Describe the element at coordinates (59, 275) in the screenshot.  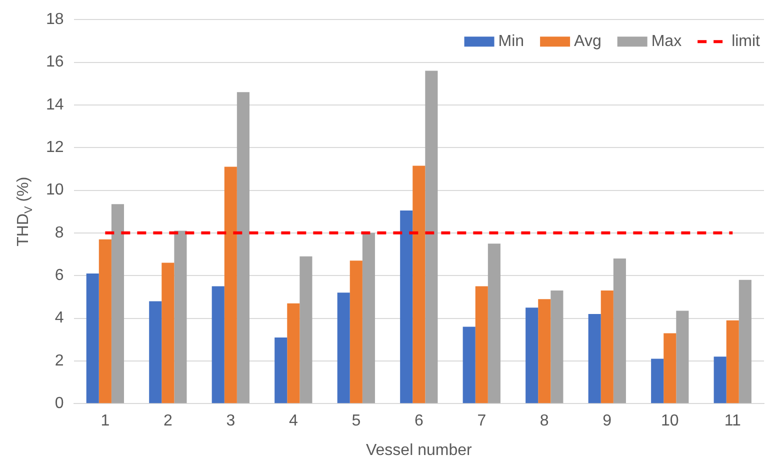
I see `y-tick-label: 6` at that location.